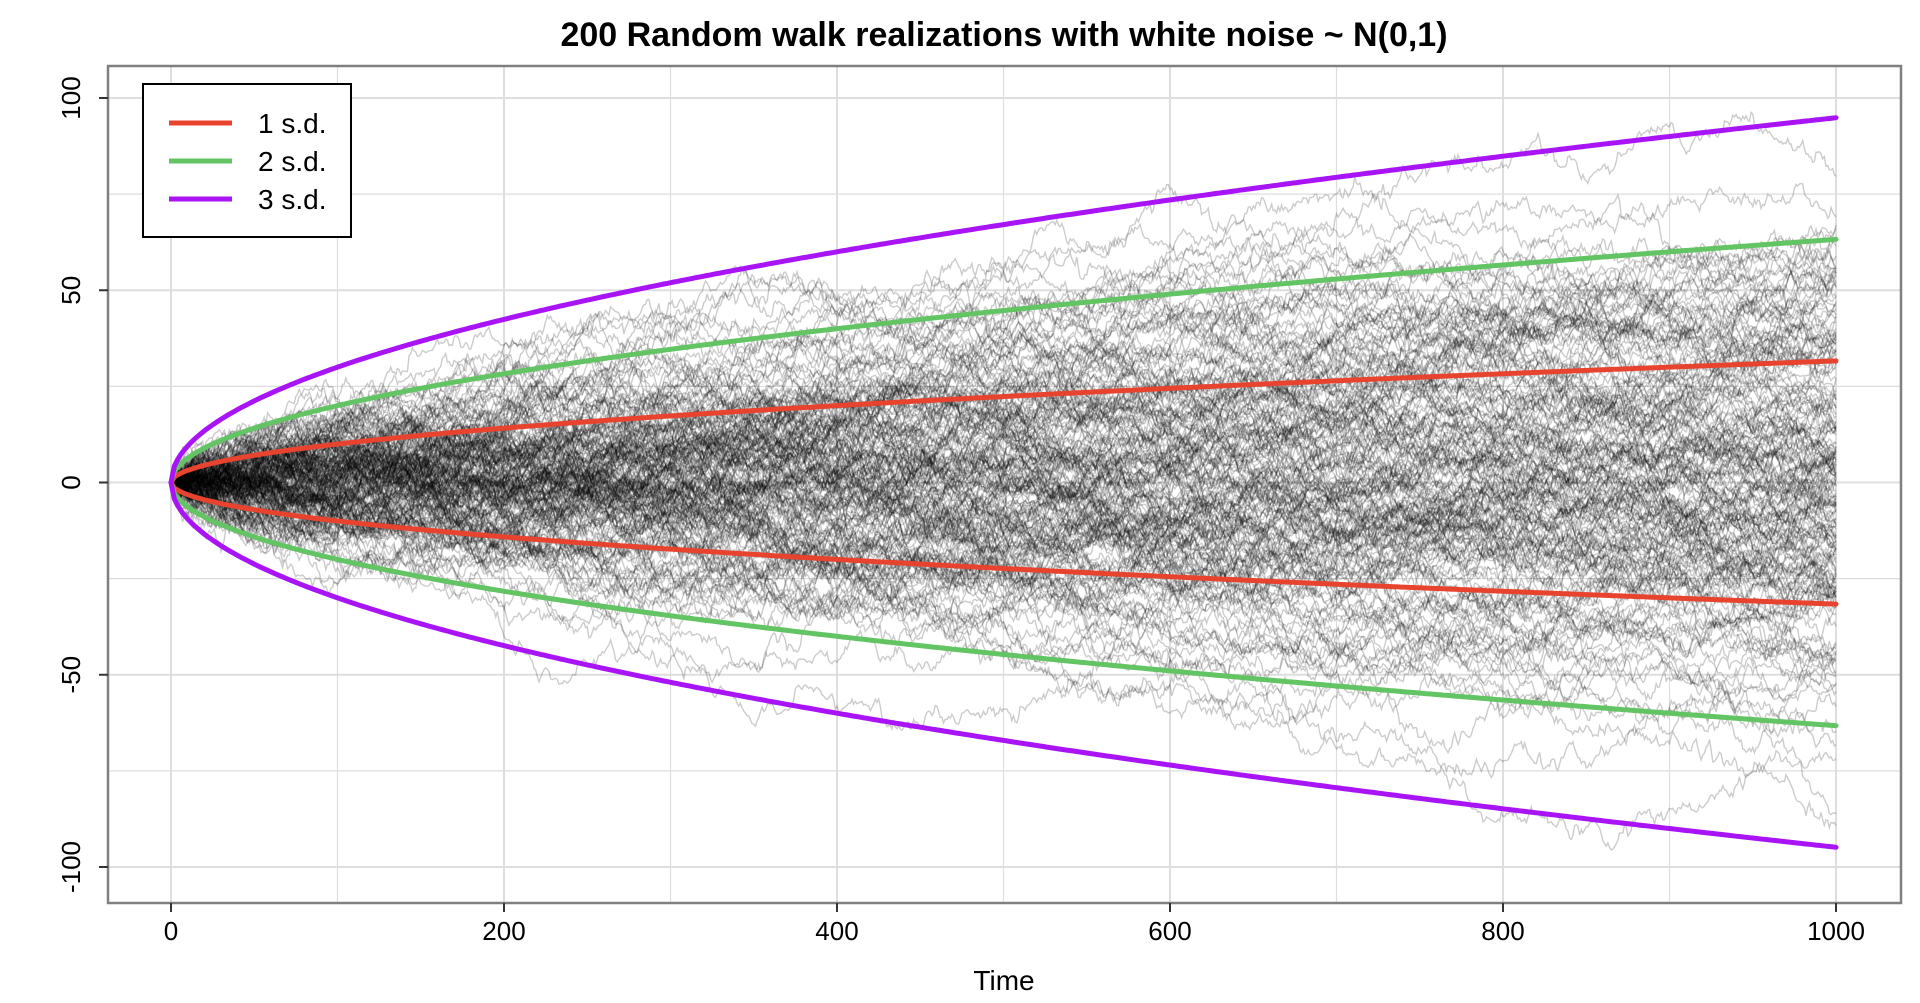 The height and width of the screenshot is (1003, 1920). What do you see at coordinates (1003, 980) in the screenshot?
I see `x-axis-title: Time` at bounding box center [1003, 980].